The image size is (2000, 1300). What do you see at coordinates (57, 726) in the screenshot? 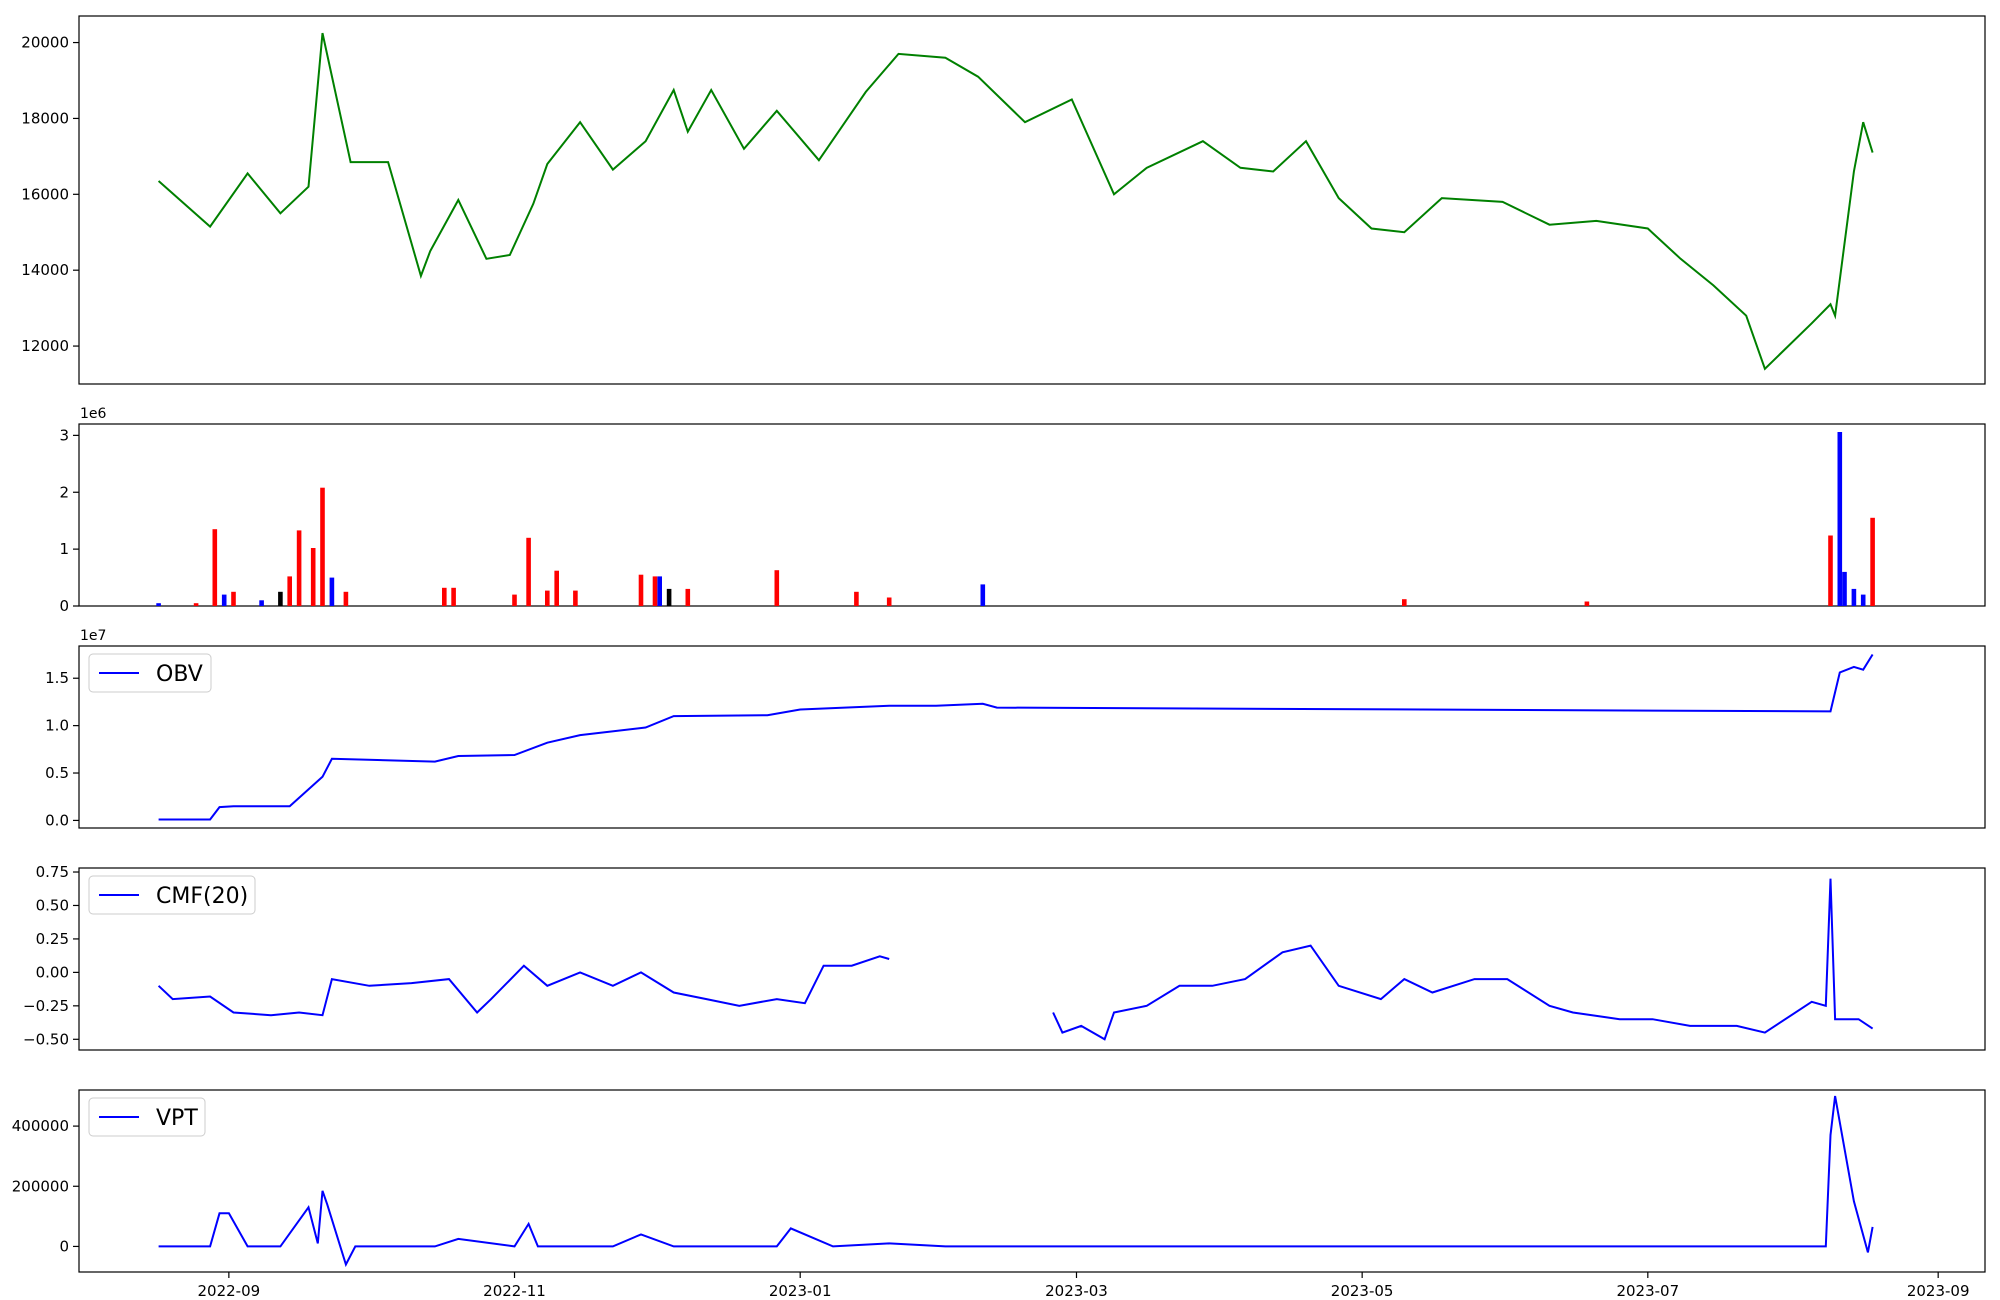
I see `obv-y-tick-label: 1.0` at bounding box center [57, 726].